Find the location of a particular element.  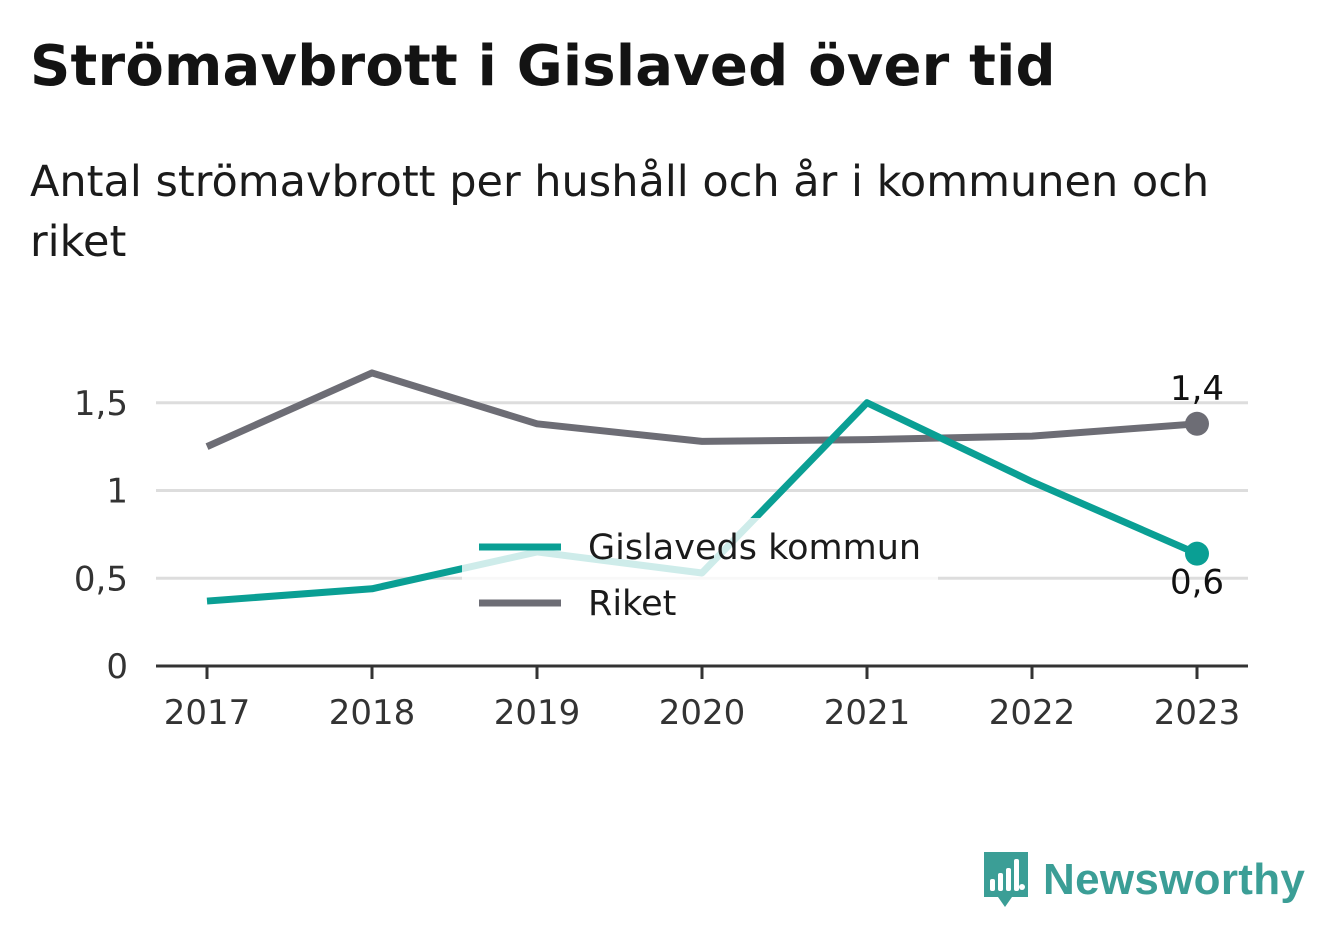

end-labels: 0,6 1,4 is located at coordinates (1197, 486).